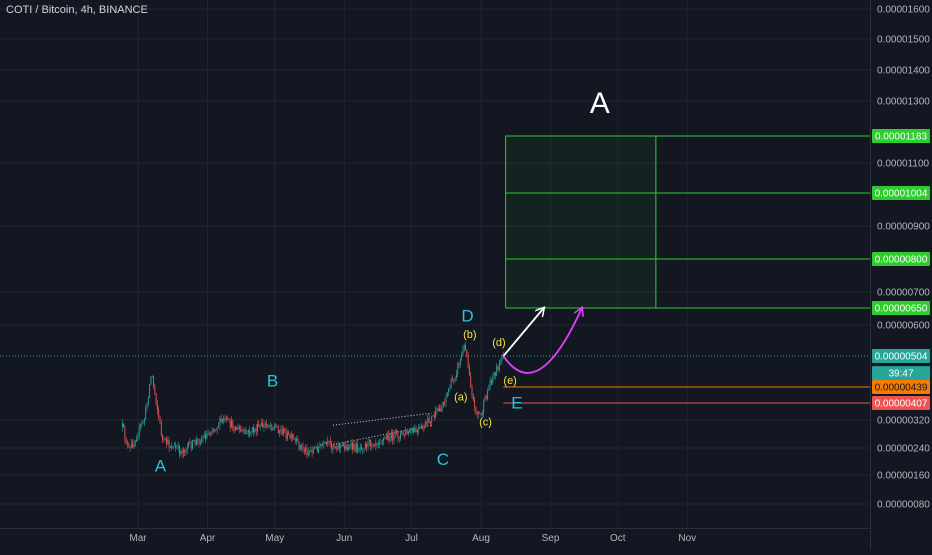  Describe the element at coordinates (138, 538) in the screenshot. I see `x-tick-label: Mar` at that location.